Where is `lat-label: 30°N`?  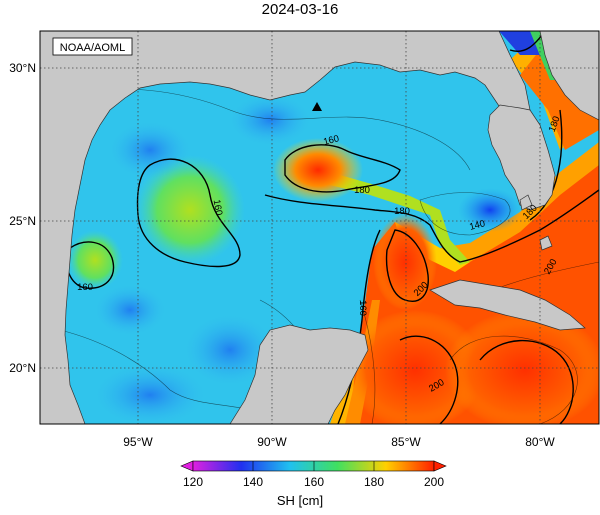
lat-label: 30°N is located at coordinates (22, 68).